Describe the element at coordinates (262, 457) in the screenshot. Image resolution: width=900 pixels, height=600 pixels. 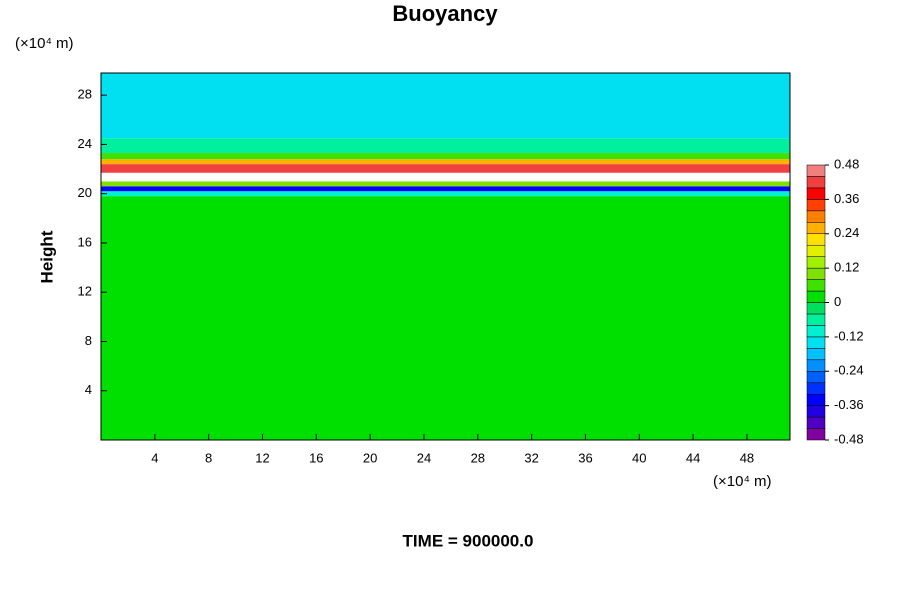
I see `x-tick-label: 12` at that location.